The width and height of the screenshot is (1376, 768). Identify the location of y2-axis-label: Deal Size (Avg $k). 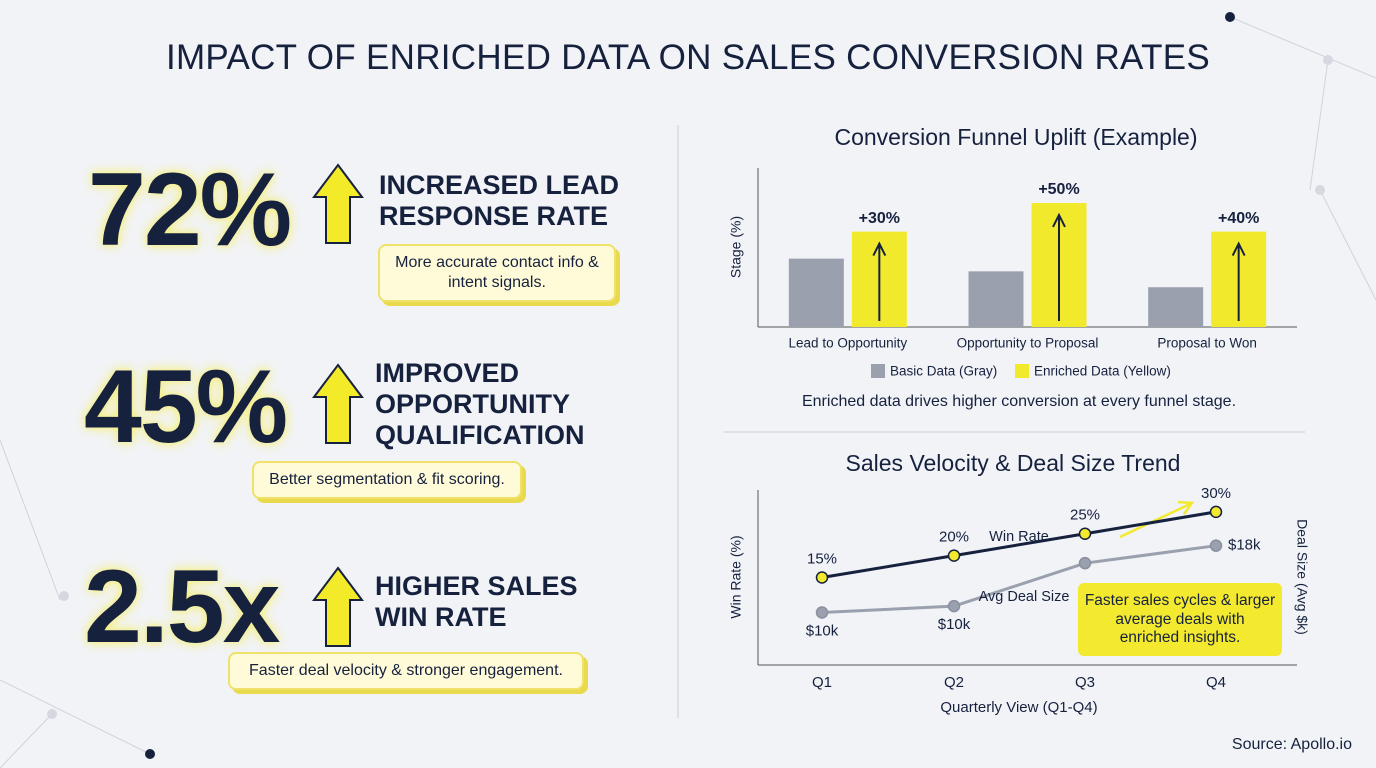
(1302, 577).